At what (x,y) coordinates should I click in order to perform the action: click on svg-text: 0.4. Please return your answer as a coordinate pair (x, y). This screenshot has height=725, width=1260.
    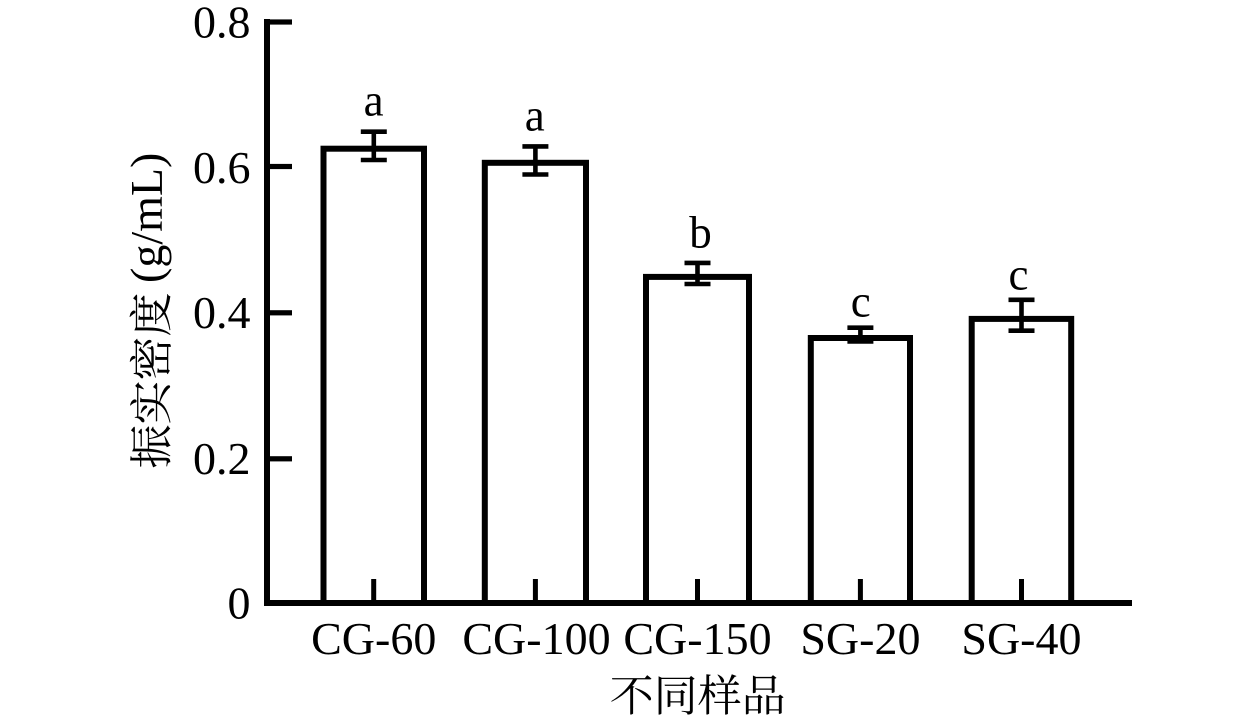
    Looking at the image, I should click on (222, 312).